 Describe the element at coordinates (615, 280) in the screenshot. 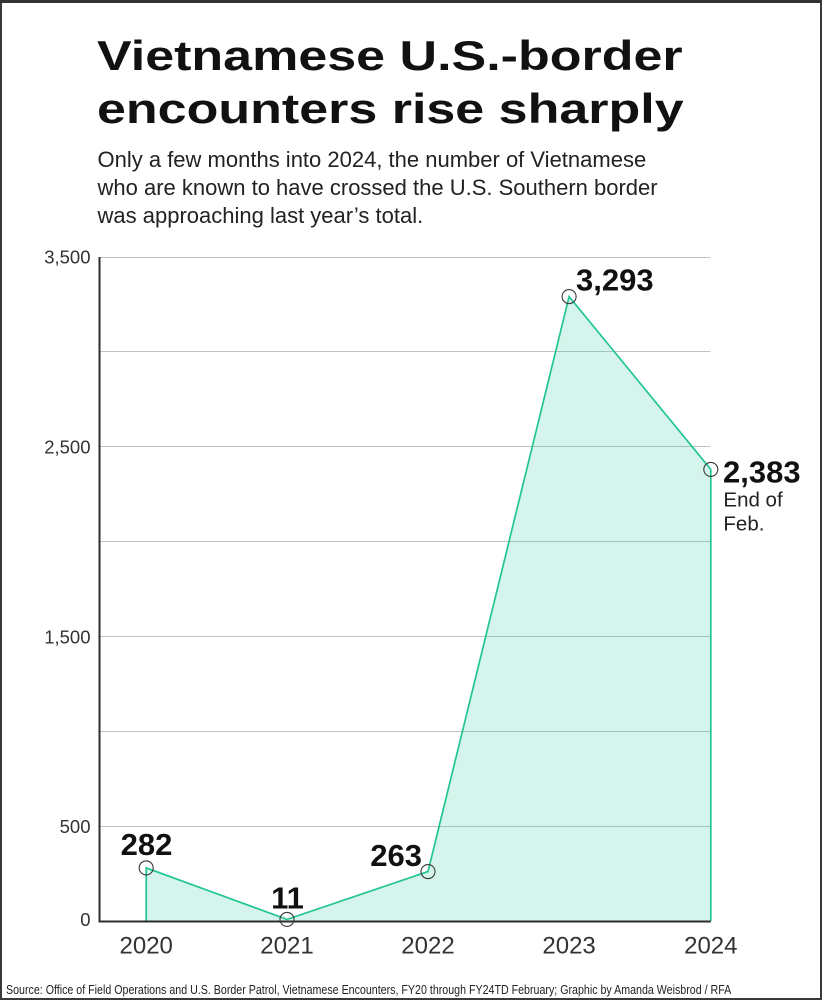

I see `svg-text: 3,293` at that location.